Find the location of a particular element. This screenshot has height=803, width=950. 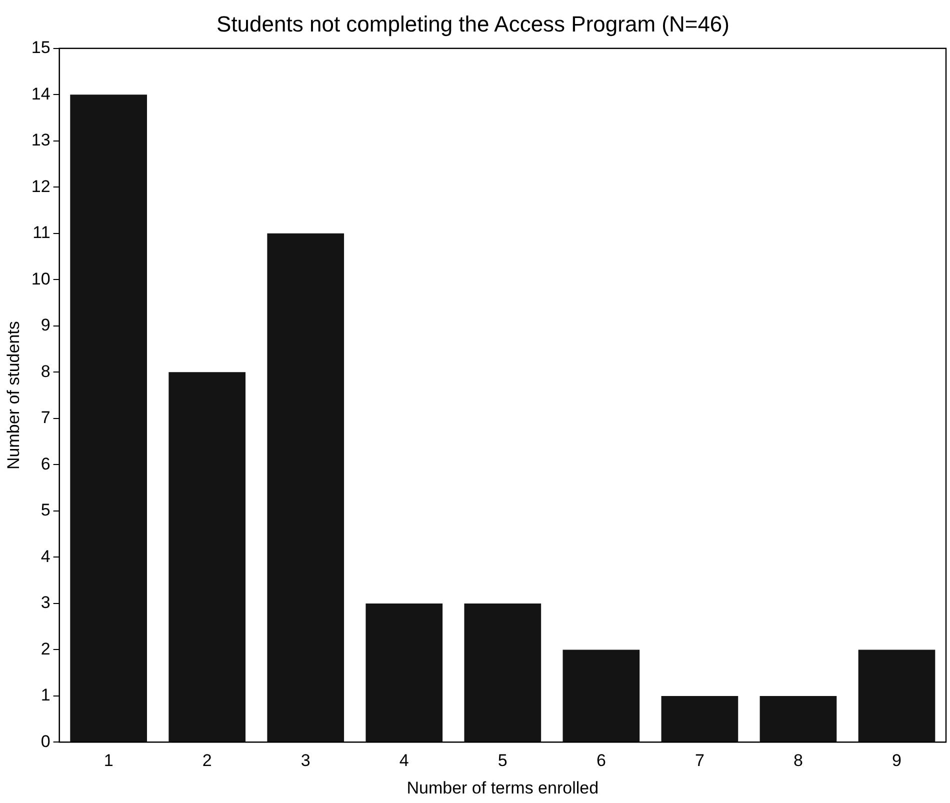

x-tick-label: 6 is located at coordinates (601, 760).